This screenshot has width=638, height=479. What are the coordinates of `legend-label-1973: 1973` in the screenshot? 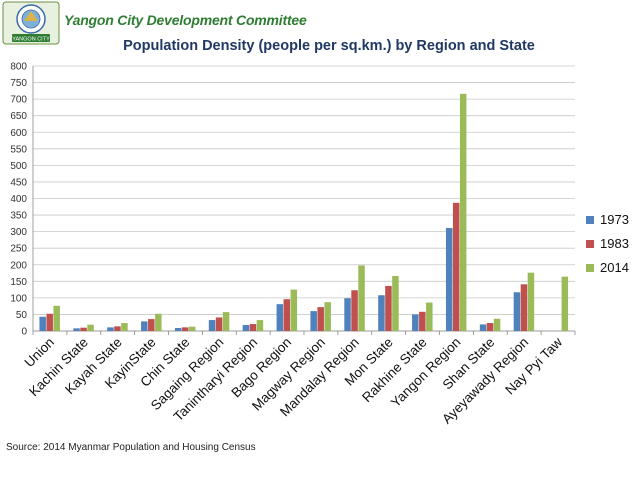 It's located at (614, 219).